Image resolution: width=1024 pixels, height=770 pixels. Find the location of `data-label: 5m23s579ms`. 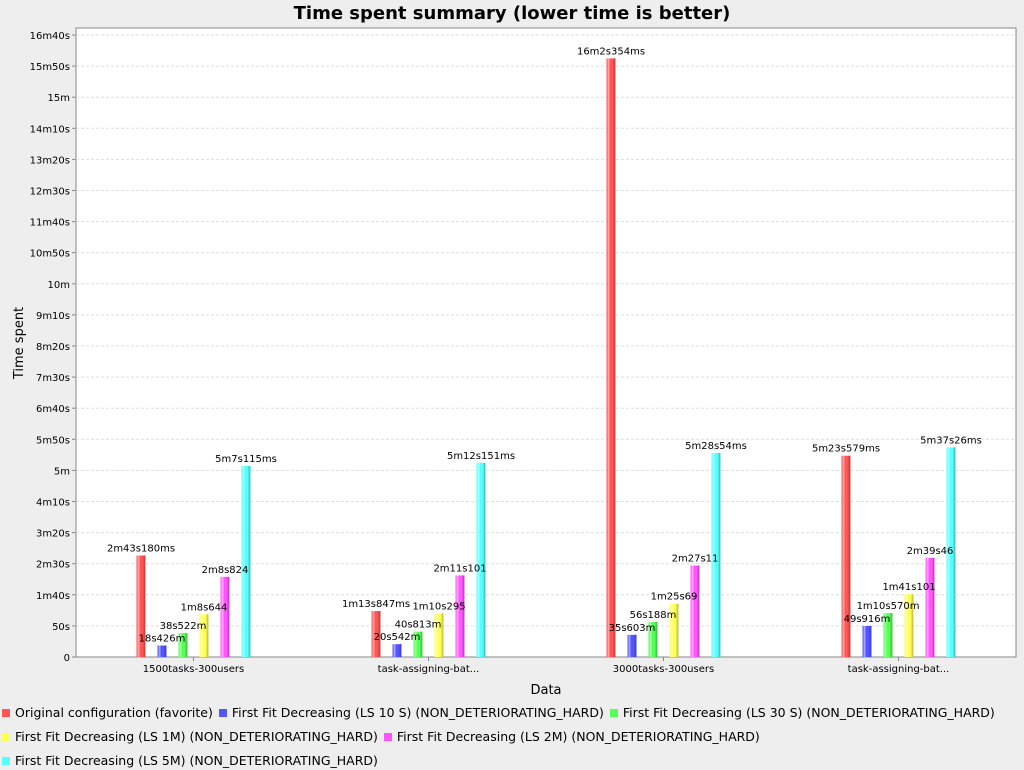

data-label: 5m23s579ms is located at coordinates (846, 449).